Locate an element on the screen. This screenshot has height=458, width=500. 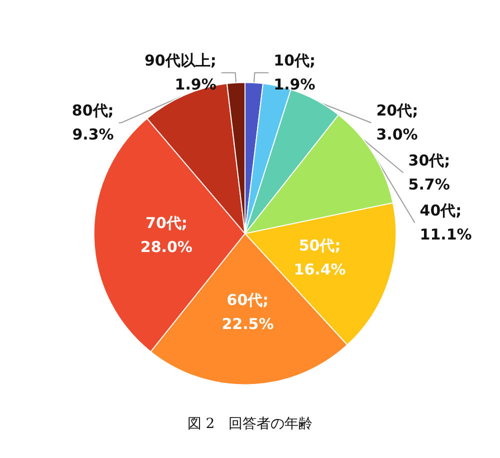
slice-label: 90代以上; 1.9% is located at coordinates (180, 73).